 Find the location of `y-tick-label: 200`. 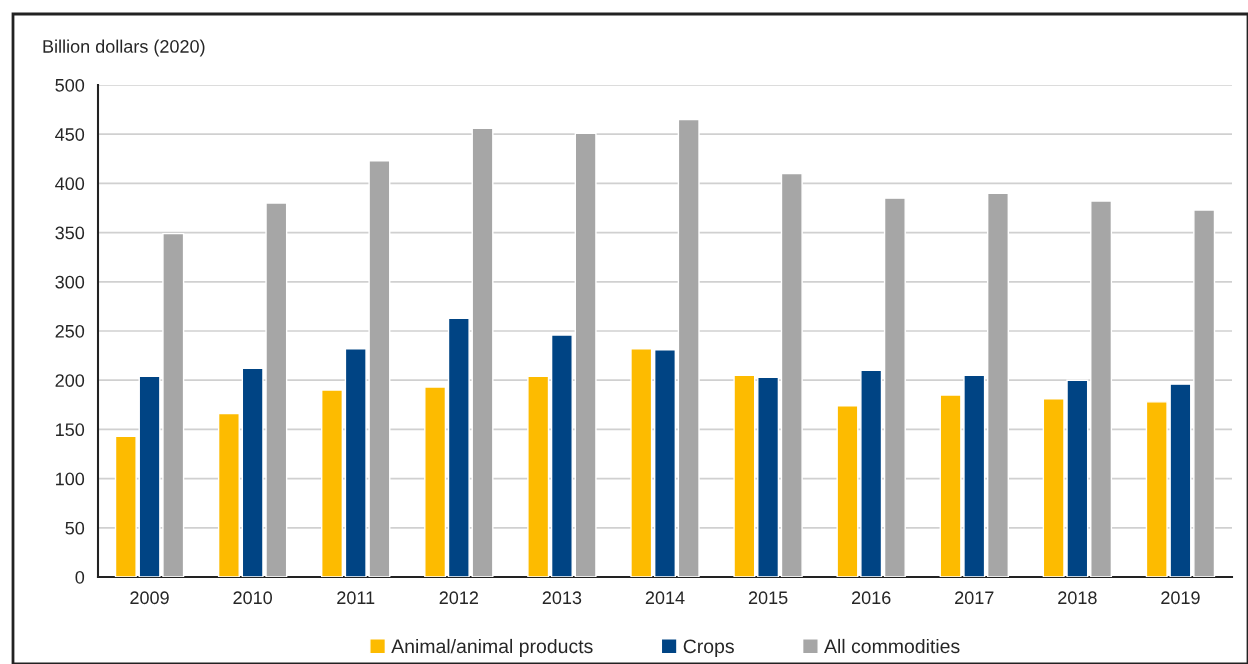

y-tick-label: 200 is located at coordinates (70, 380).